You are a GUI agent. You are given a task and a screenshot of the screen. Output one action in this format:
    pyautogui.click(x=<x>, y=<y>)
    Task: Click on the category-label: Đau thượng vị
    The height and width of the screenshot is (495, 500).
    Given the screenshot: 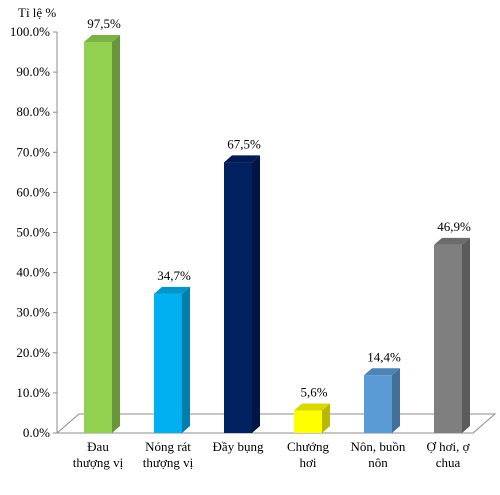 What is the action you would take?
    pyautogui.click(x=98, y=454)
    